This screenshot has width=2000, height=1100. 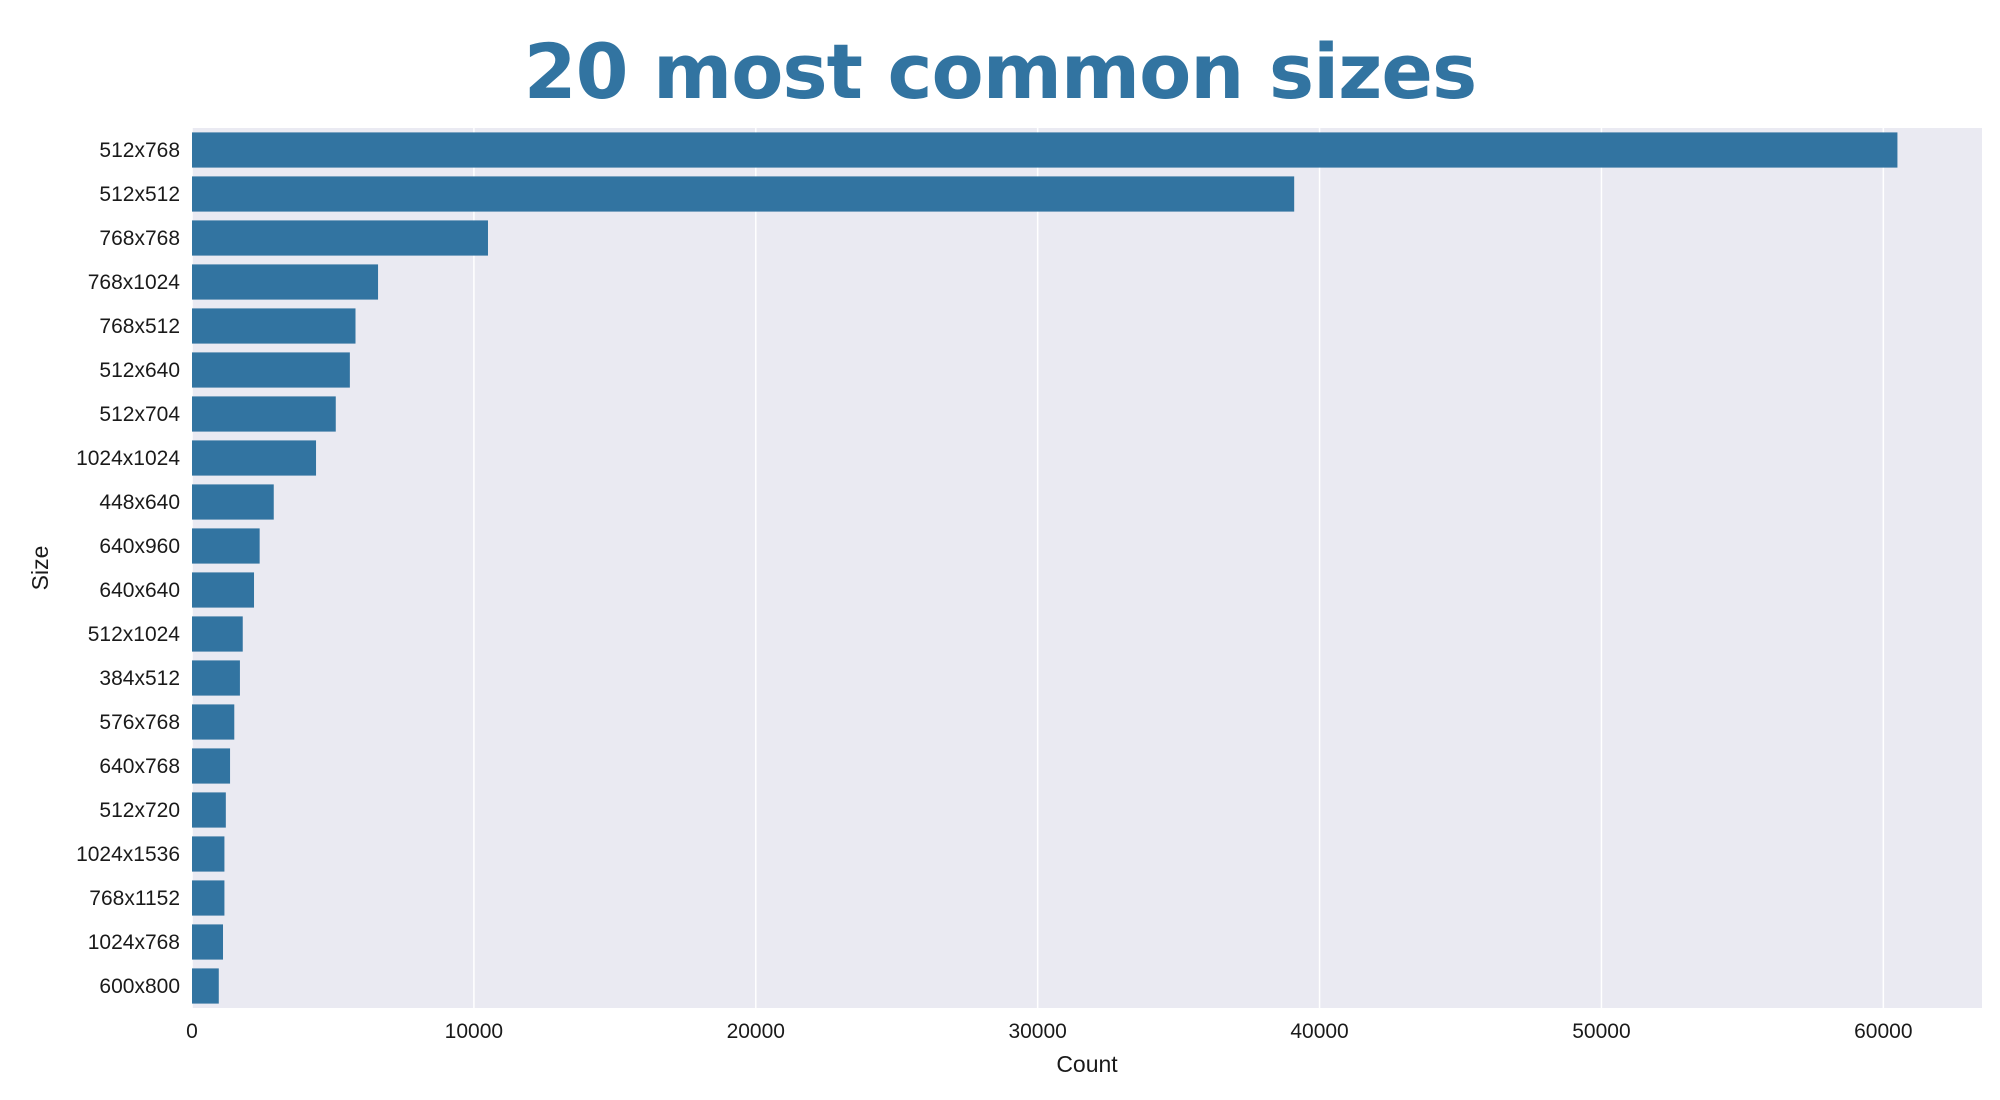 I want to click on bar-1024x1536, so click(x=208, y=854).